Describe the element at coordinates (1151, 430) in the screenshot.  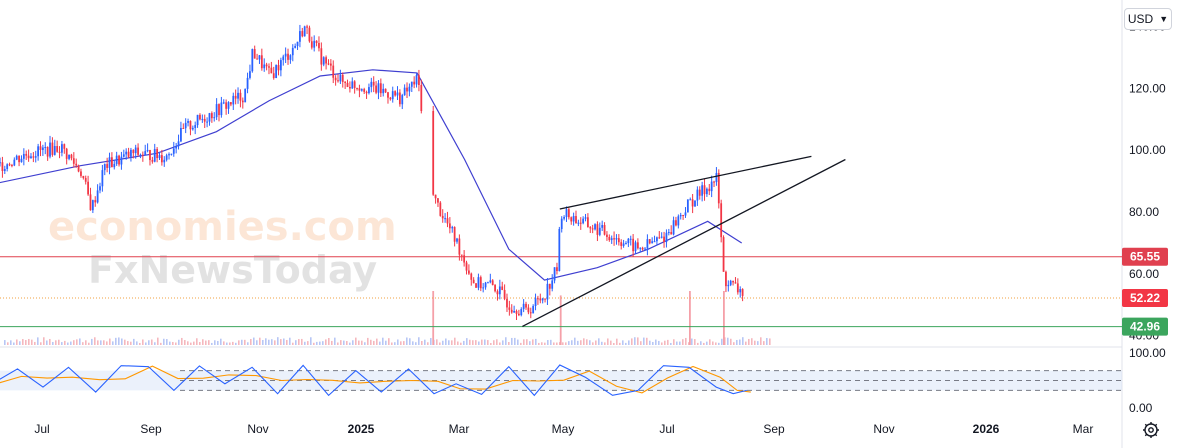
I see `gear-icon` at that location.